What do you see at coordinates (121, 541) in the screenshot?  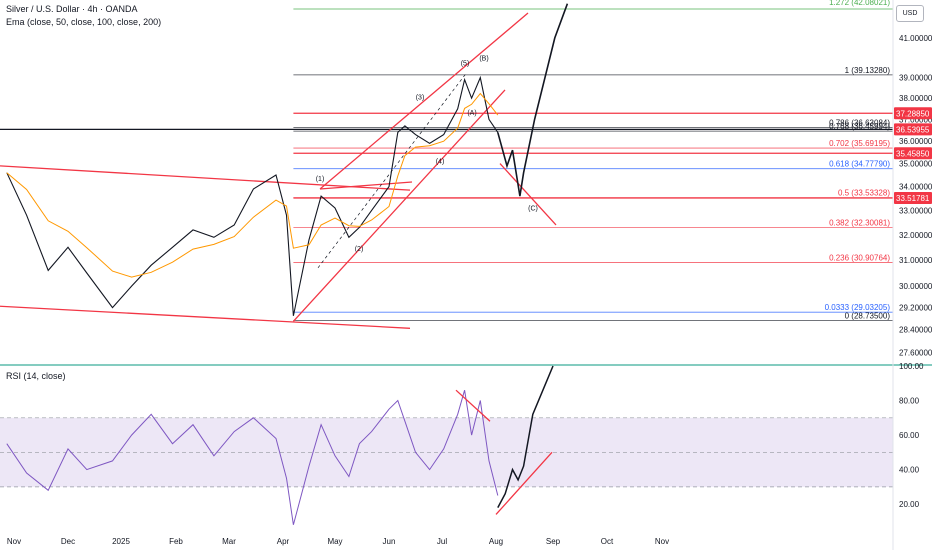 I see `time-tick-2025: 2025` at bounding box center [121, 541].